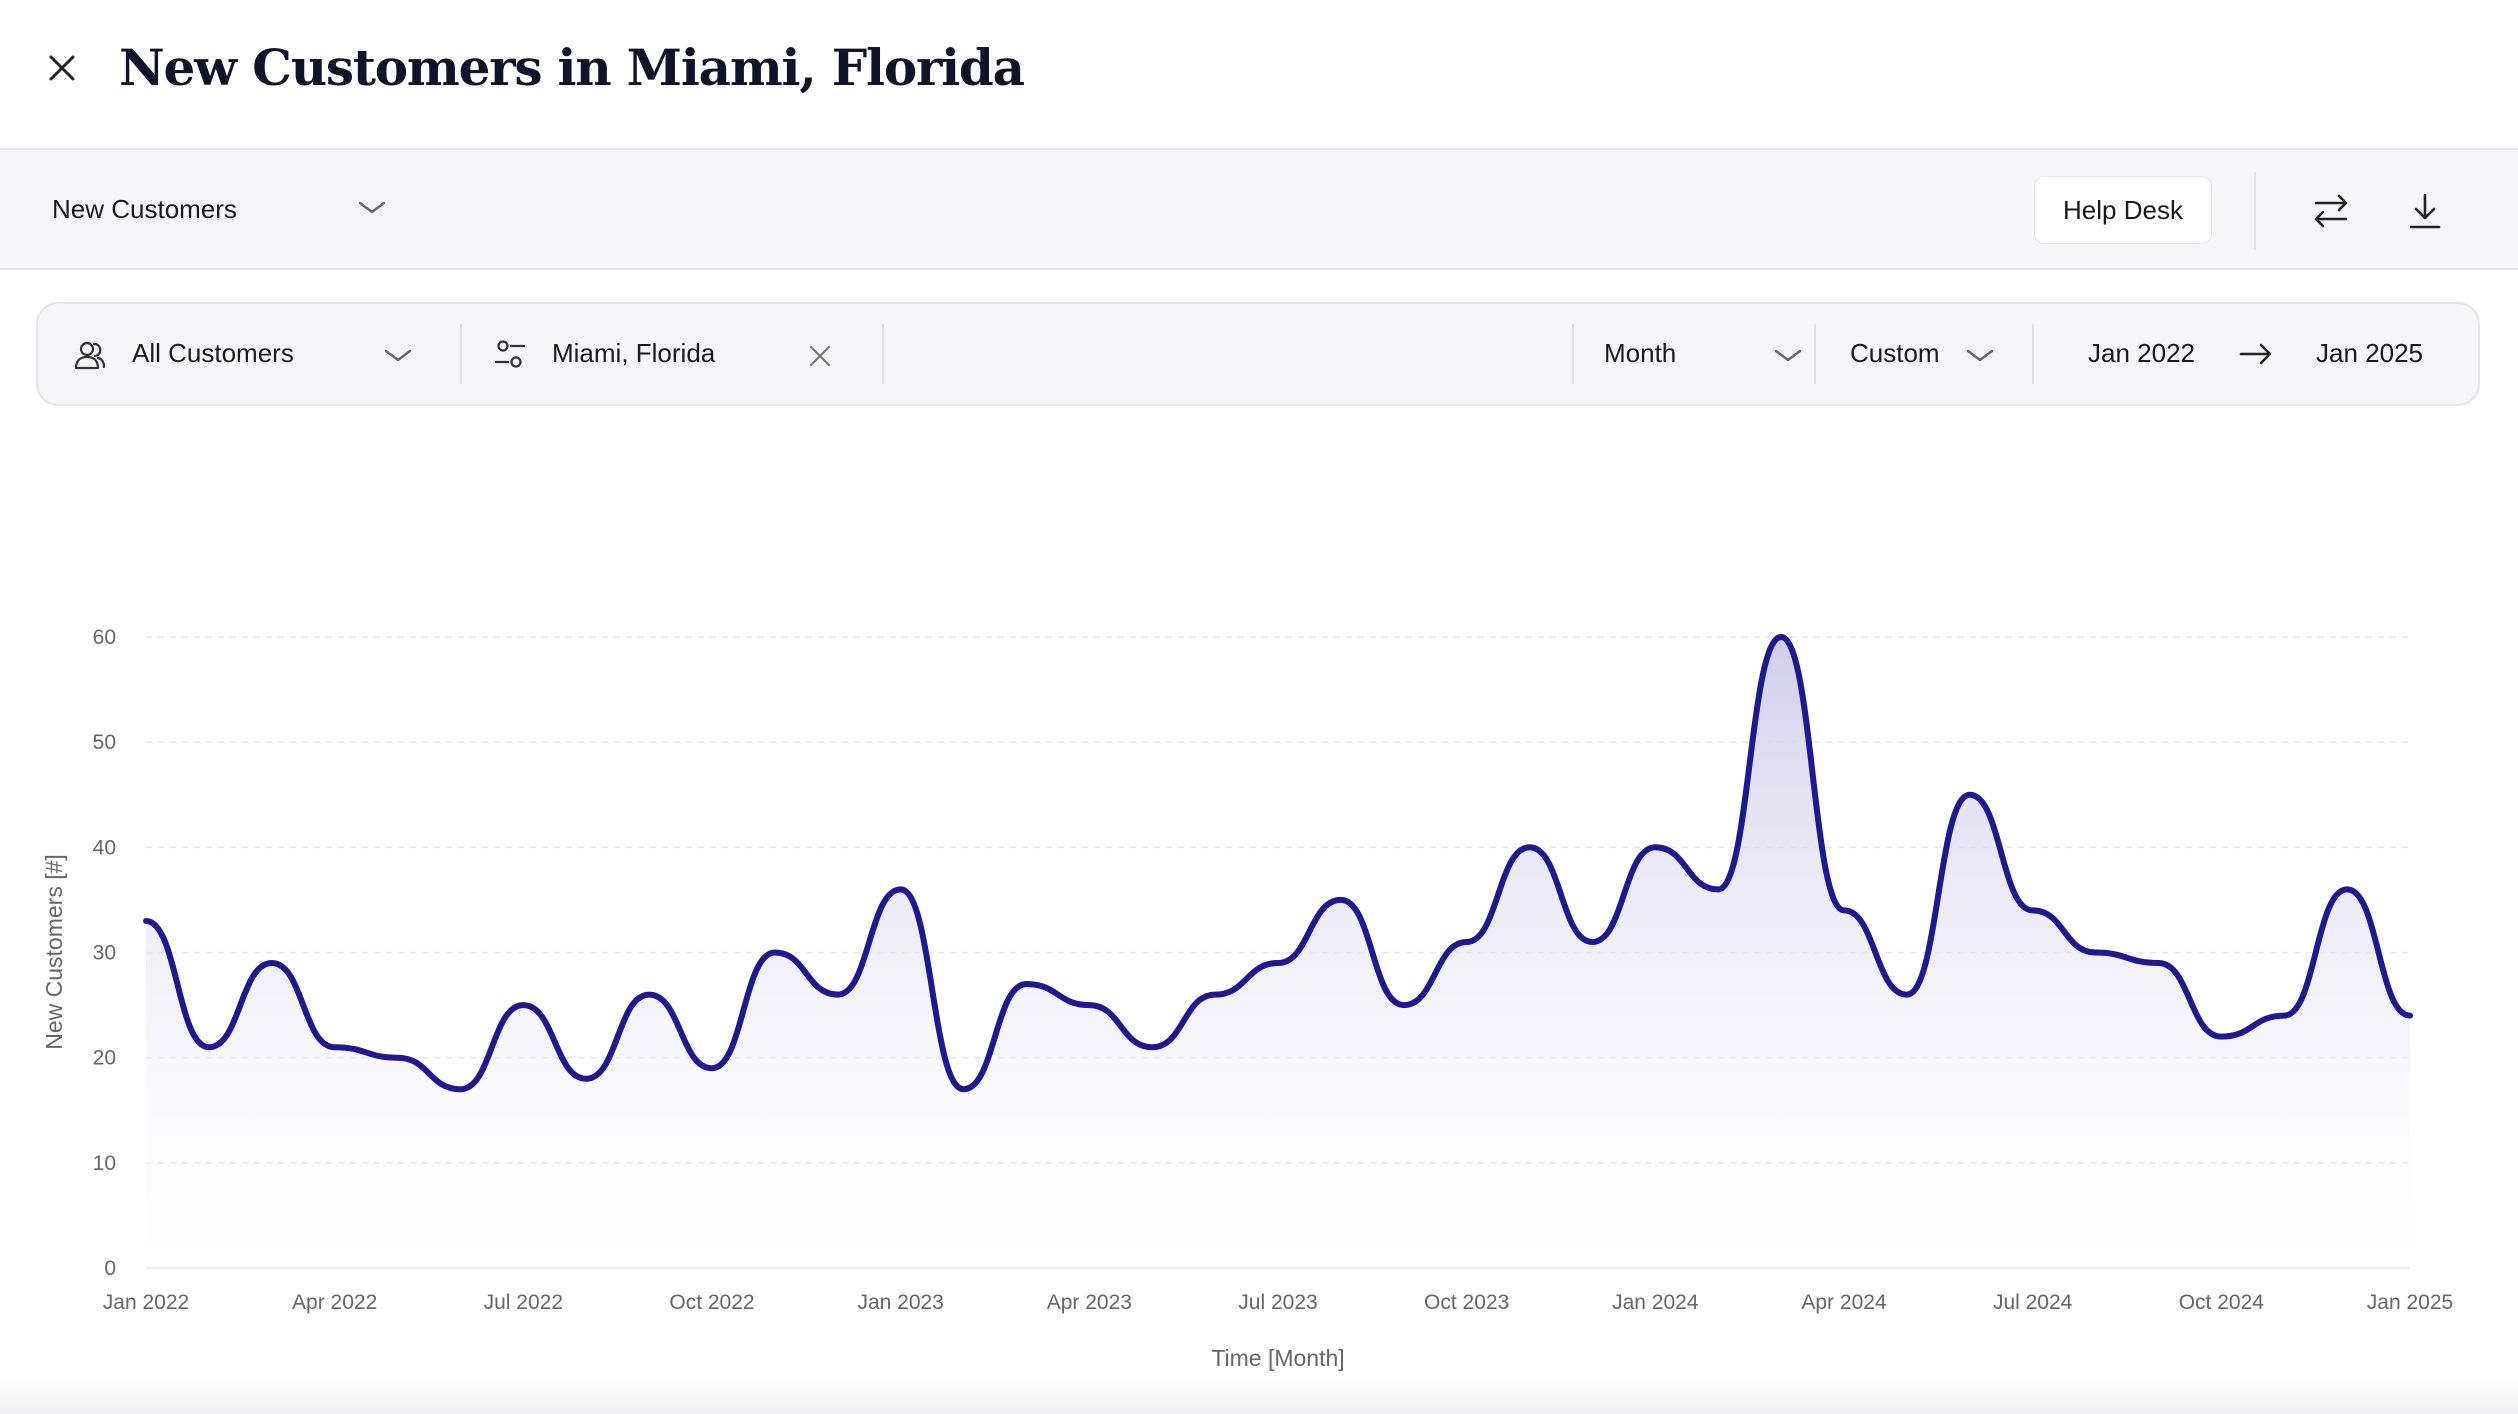  What do you see at coordinates (1089, 1302) in the screenshot?
I see `x-tick-label: Apr 2023` at bounding box center [1089, 1302].